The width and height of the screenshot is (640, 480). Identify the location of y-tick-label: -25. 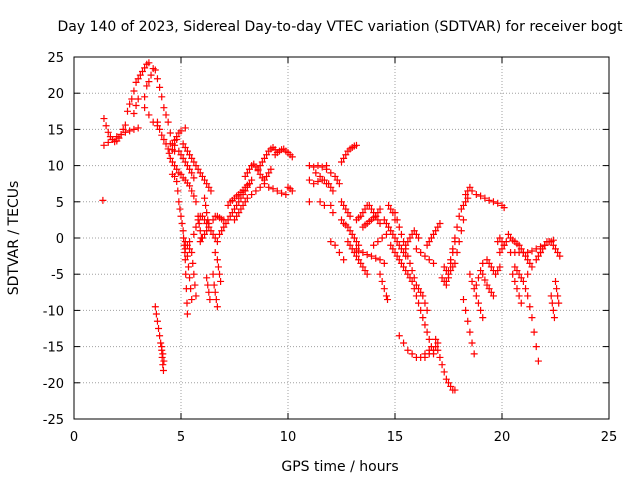
(53, 420).